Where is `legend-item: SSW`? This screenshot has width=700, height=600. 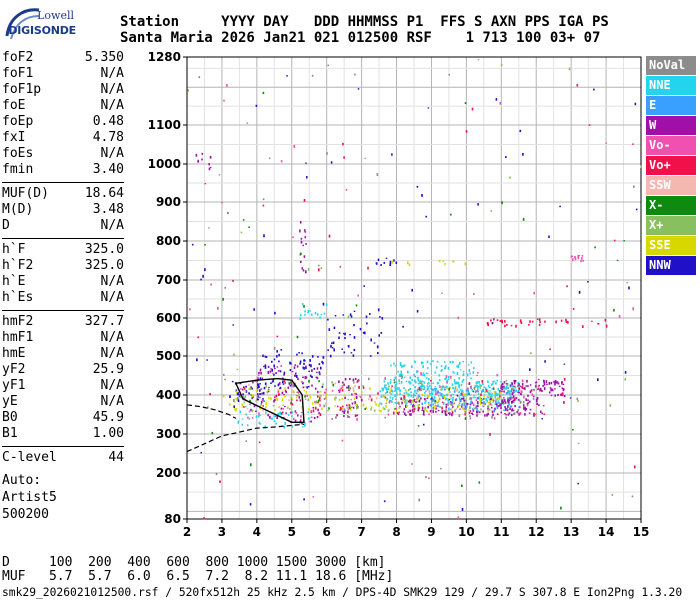 legend-item: SSW is located at coordinates (671, 185).